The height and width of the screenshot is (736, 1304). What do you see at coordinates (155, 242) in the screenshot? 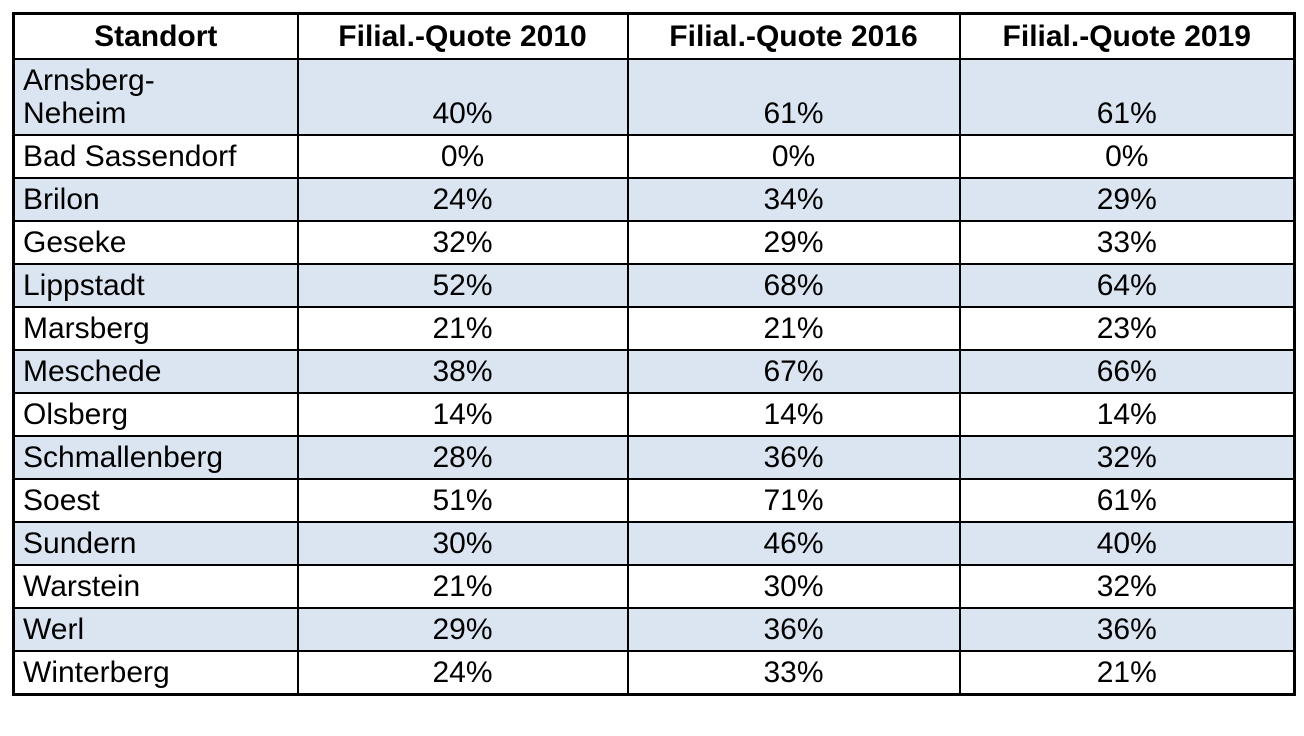
I see `standort-cell: Geseke` at bounding box center [155, 242].